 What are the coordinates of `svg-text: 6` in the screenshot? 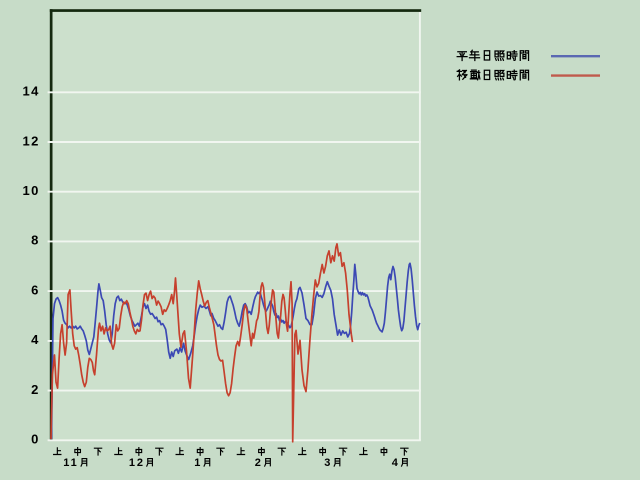 It's located at (35, 289).